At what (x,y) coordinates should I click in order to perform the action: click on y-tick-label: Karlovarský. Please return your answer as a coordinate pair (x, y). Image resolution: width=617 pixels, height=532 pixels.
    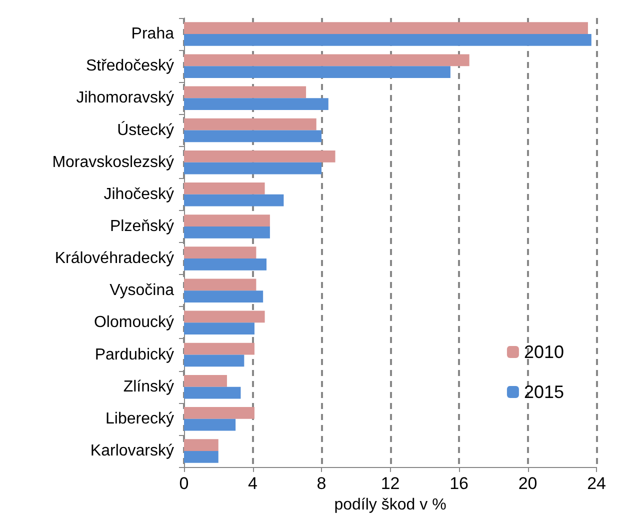
    Looking at the image, I should click on (132, 451).